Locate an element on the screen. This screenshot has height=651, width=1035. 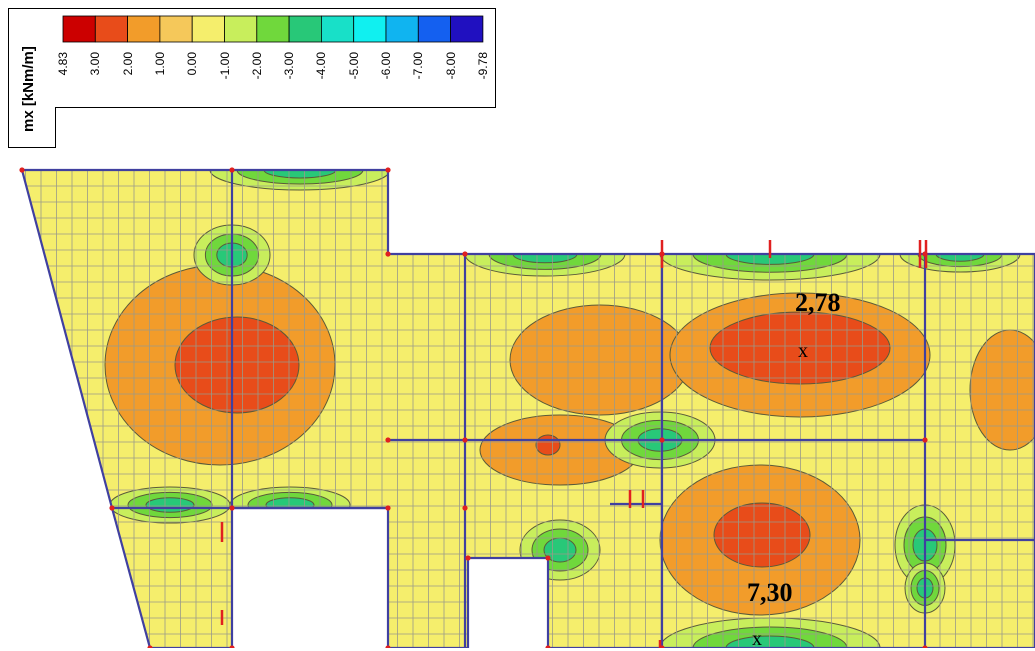
legend-tick-label: 2.00 is located at coordinates (127, 64).